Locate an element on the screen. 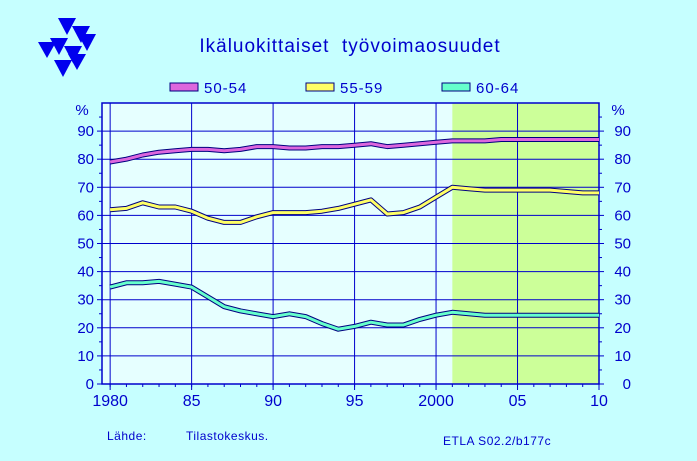 Image resolution: width=697 pixels, height=461 pixels. chart-title: Ikäluokittaiset työvoimaosuudet is located at coordinates (349, 46).